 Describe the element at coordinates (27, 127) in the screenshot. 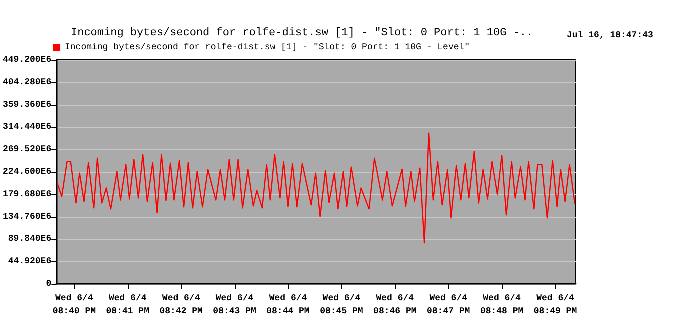

I see `y-tick-label: 314.440E6` at that location.